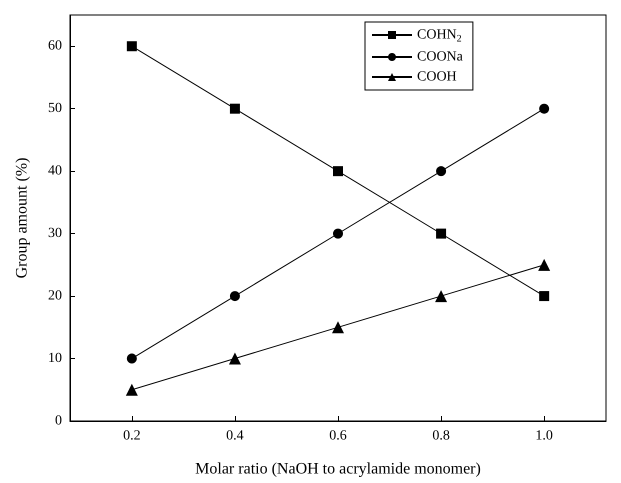  I want to click on legend-label: COONa, so click(440, 57).